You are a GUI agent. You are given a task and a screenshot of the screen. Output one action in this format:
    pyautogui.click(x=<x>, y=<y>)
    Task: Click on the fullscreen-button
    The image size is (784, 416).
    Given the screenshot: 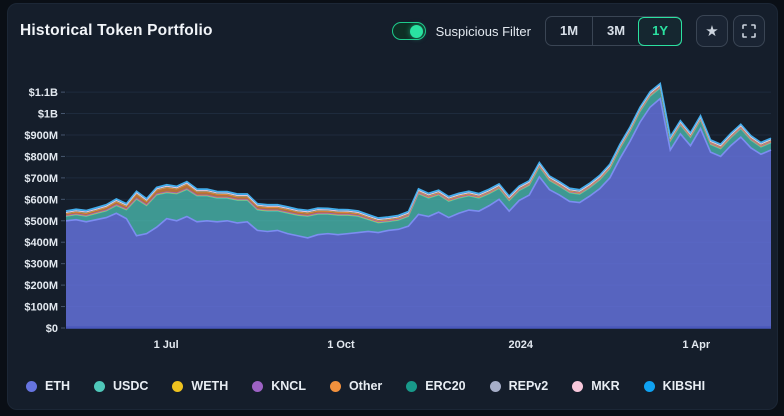 What is the action you would take?
    pyautogui.click(x=749, y=31)
    